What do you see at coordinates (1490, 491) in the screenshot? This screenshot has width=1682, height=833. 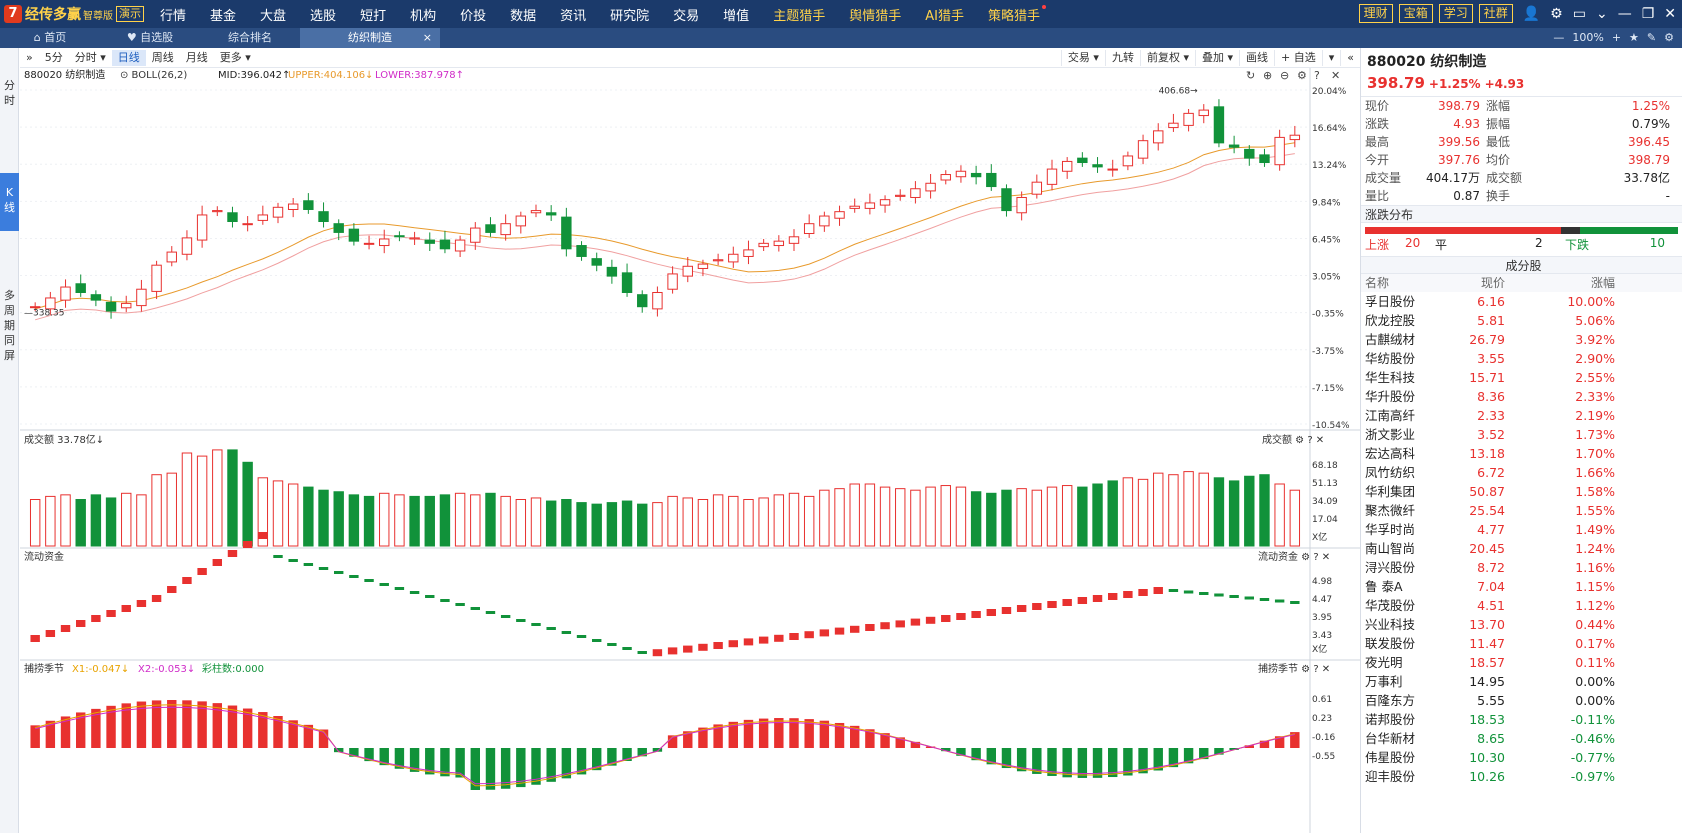 I see `table-row: 华利集团 50.87 1.58%` at bounding box center [1490, 491].